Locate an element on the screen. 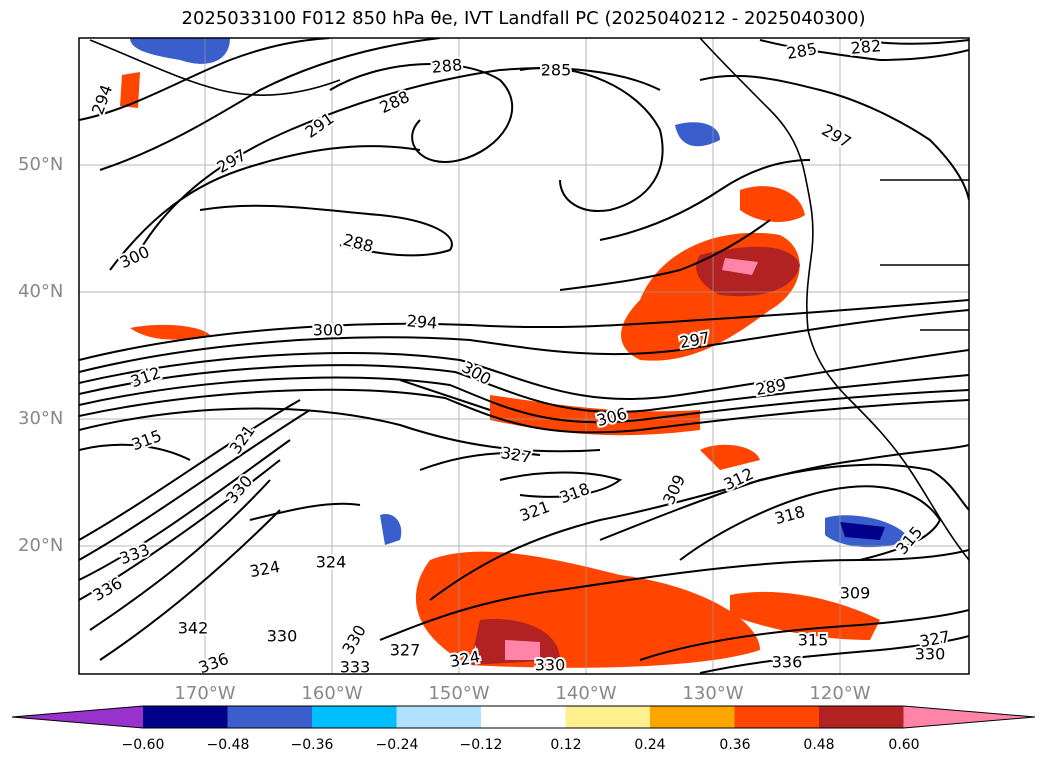  colorbar-tick-label: −0.60 is located at coordinates (143, 745).